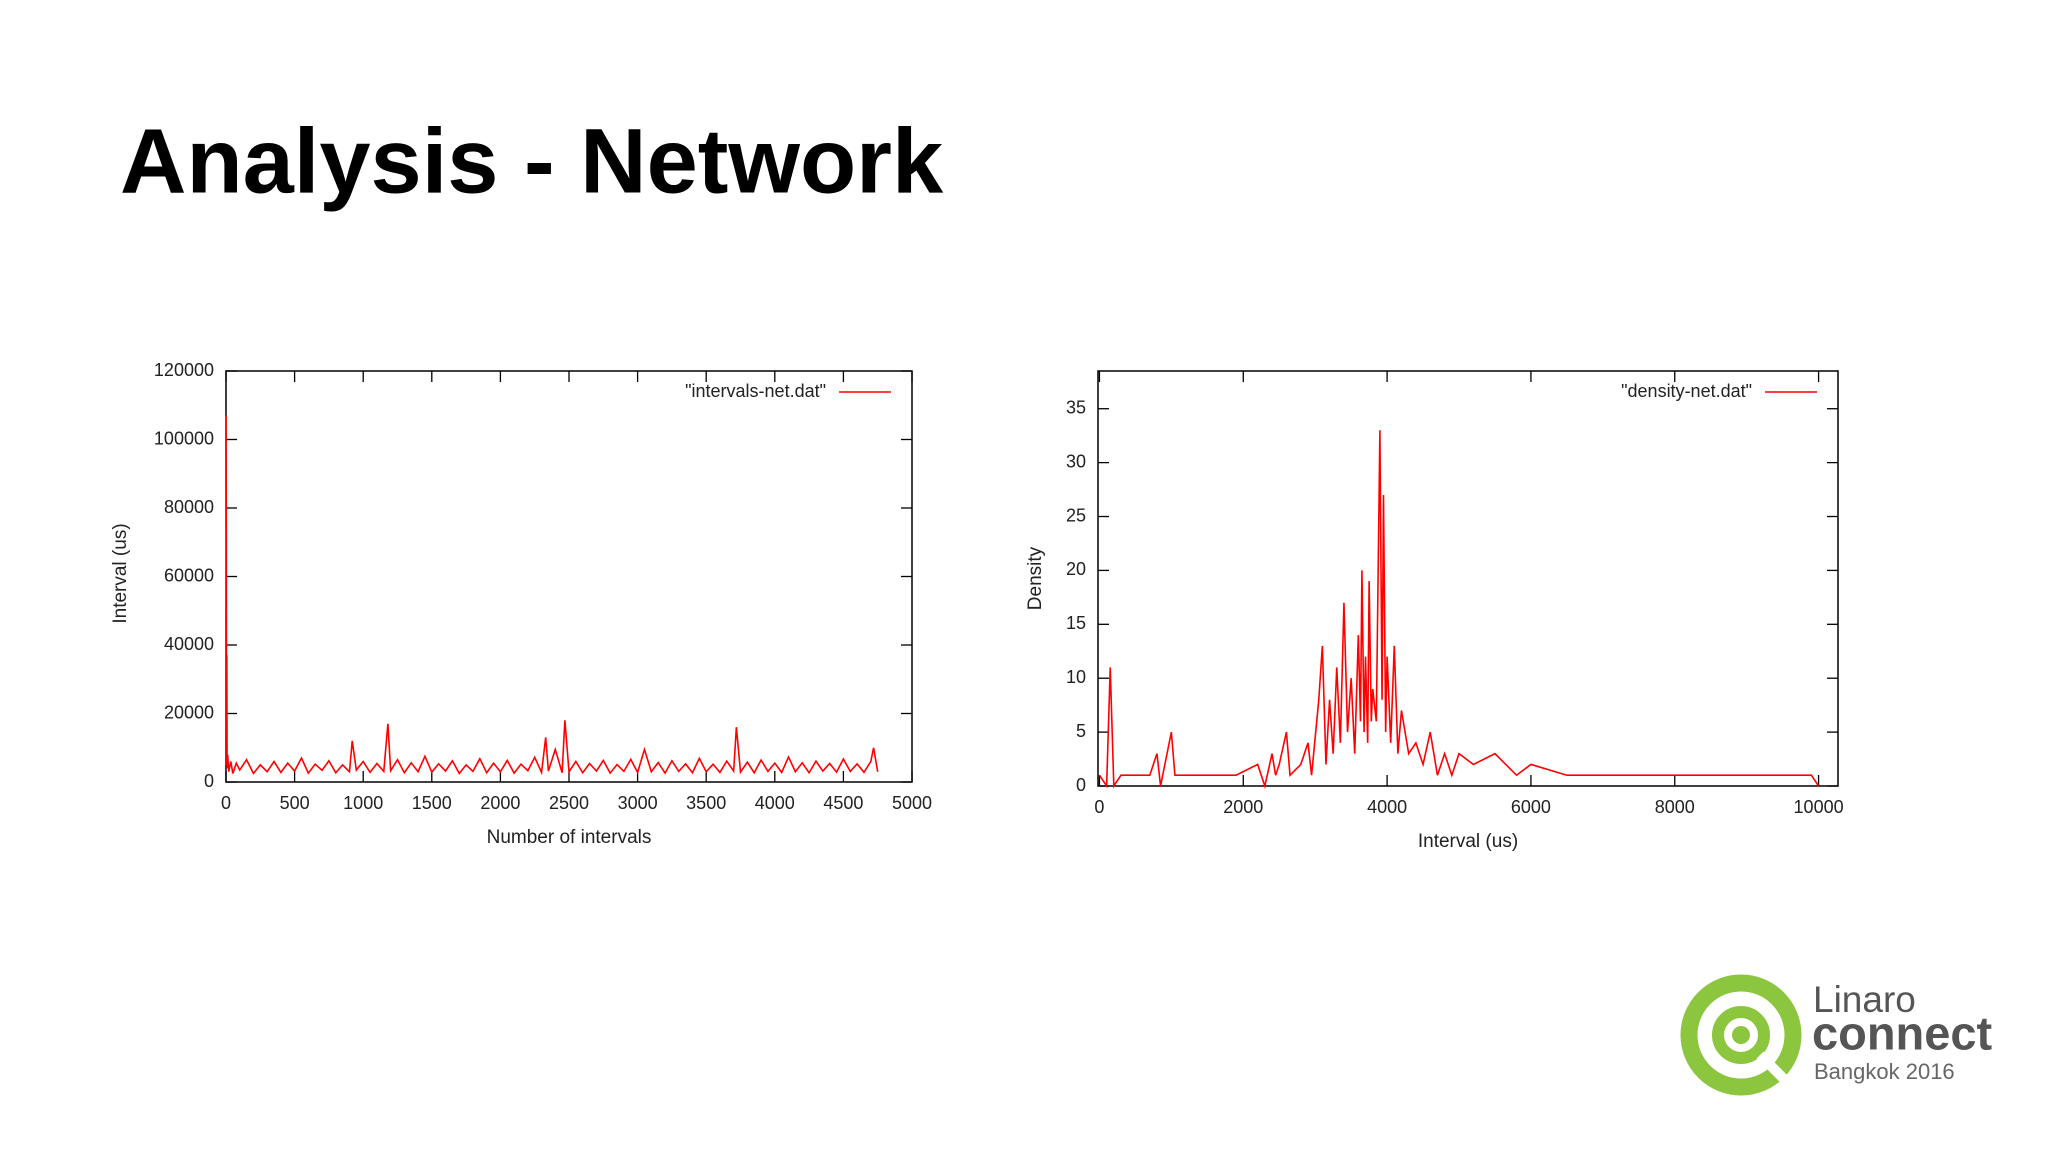 The width and height of the screenshot is (2048, 1152). Describe the element at coordinates (1686, 391) in the screenshot. I see `legend-label: "density-net.dat"` at that location.